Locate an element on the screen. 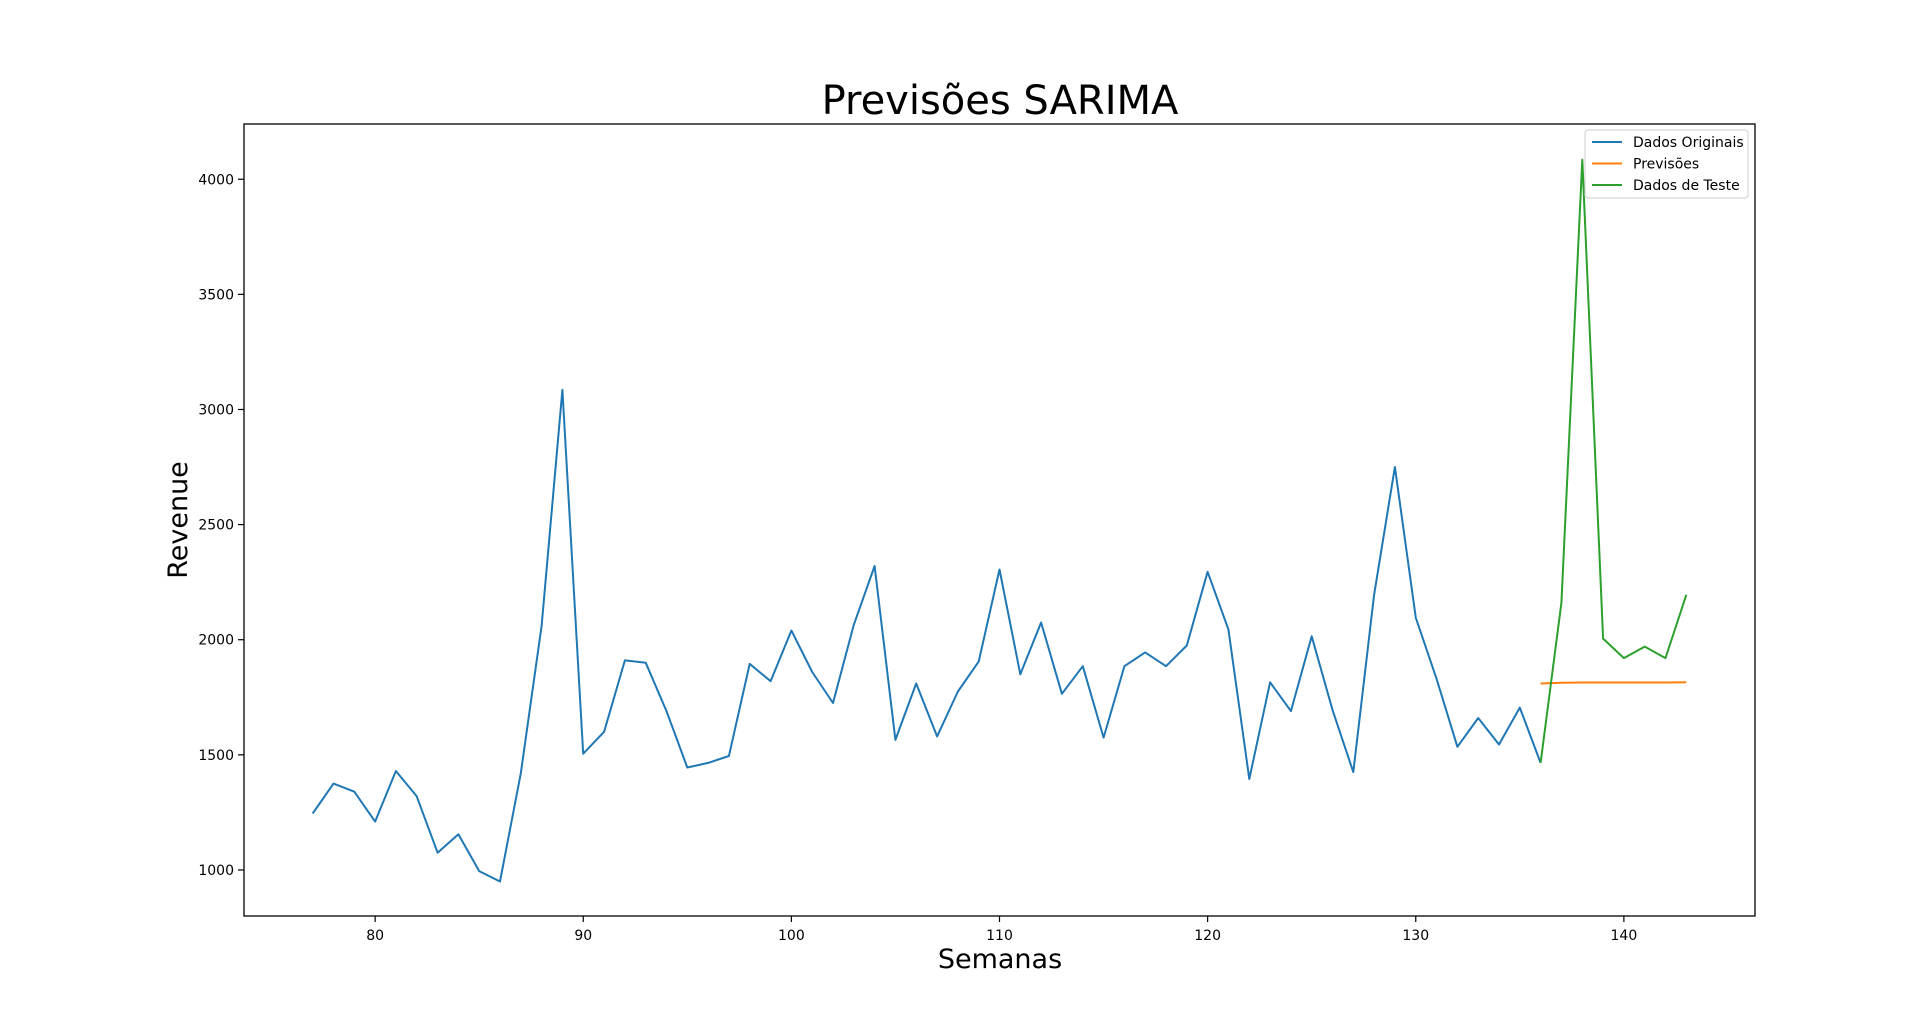 This screenshot has width=1923, height=1015. y-tick-label: 2500 is located at coordinates (216, 526).